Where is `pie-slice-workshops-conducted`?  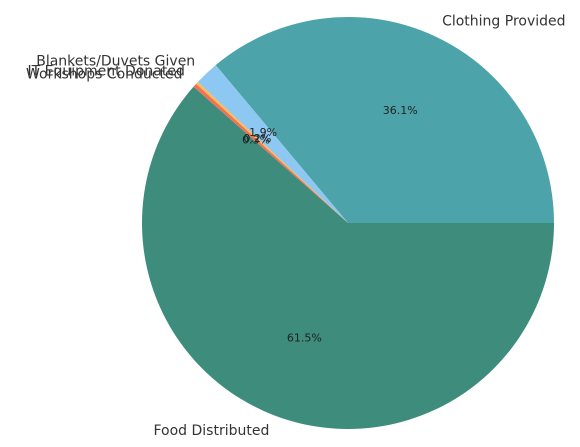 pie-slice-workshops-conducted is located at coordinates (270, 153).